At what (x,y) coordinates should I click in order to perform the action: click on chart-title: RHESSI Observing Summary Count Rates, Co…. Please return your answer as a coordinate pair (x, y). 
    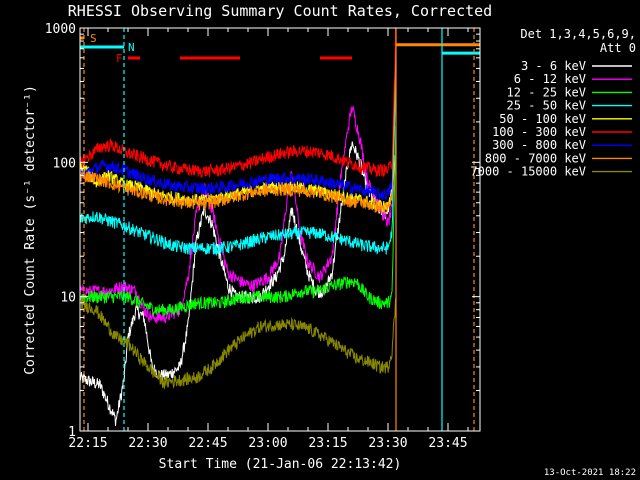
    Looking at the image, I should click on (280, 11).